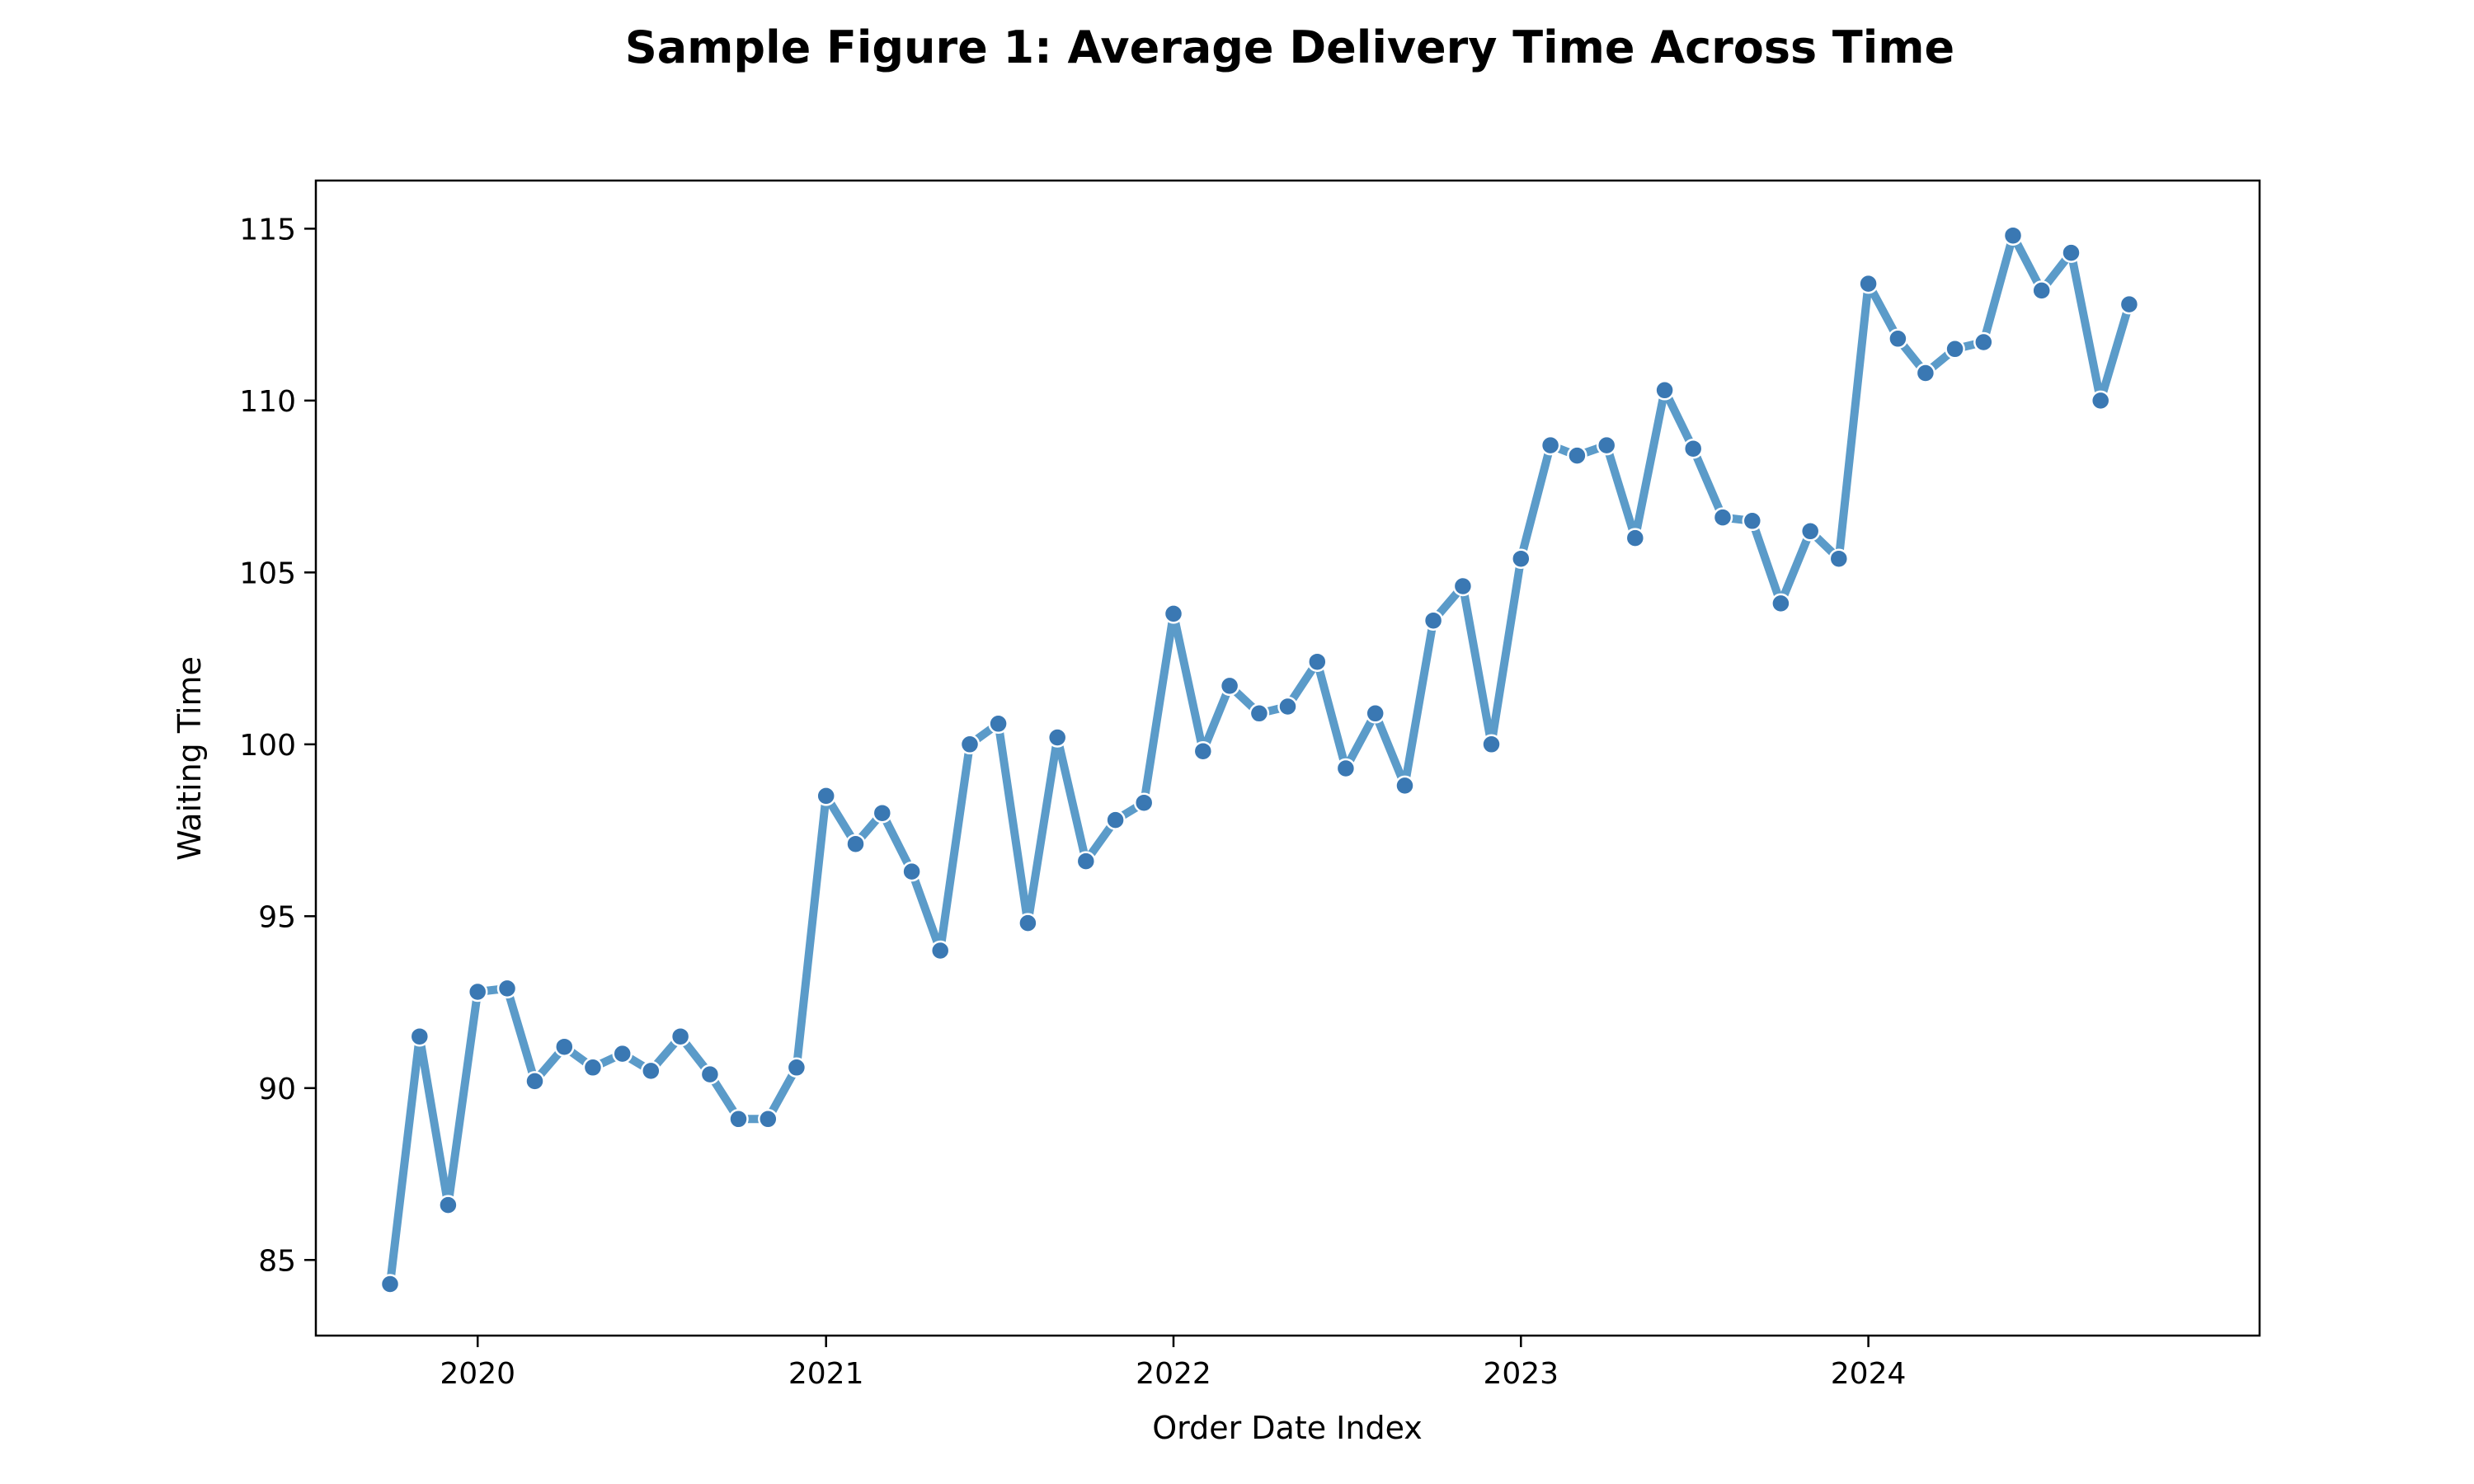  What do you see at coordinates (267, 573) in the screenshot?
I see `y-tick-label: 105` at bounding box center [267, 573].